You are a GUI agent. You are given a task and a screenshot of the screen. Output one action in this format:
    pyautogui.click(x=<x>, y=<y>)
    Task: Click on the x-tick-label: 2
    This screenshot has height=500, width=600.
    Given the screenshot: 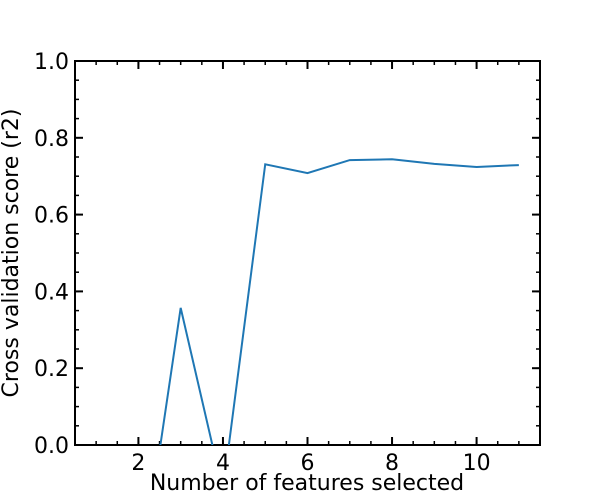 What is the action you would take?
    pyautogui.click(x=138, y=463)
    